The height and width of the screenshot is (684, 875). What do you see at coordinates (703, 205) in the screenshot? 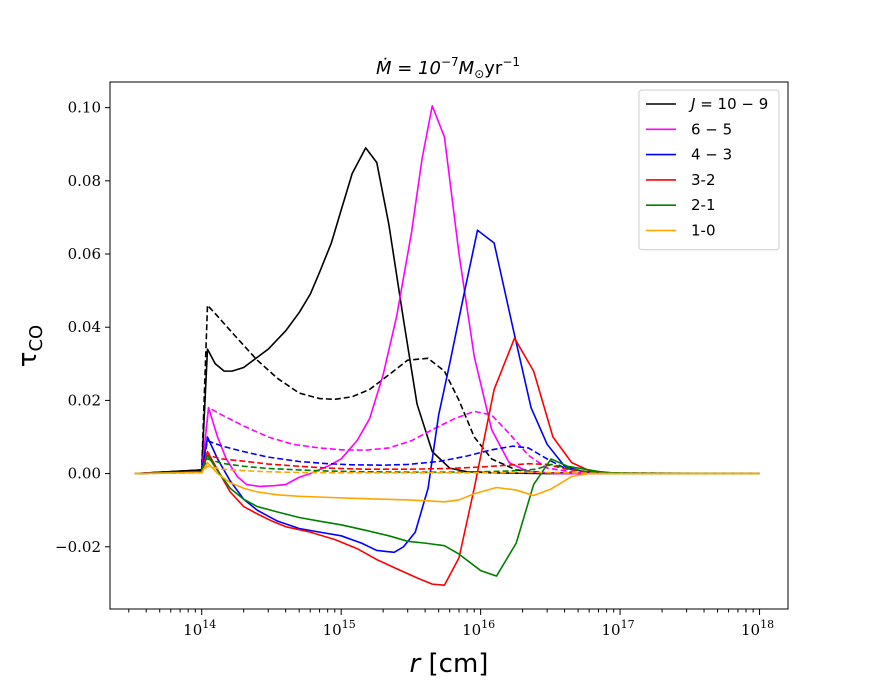
I see `legend-label: 2-1` at bounding box center [703, 205].